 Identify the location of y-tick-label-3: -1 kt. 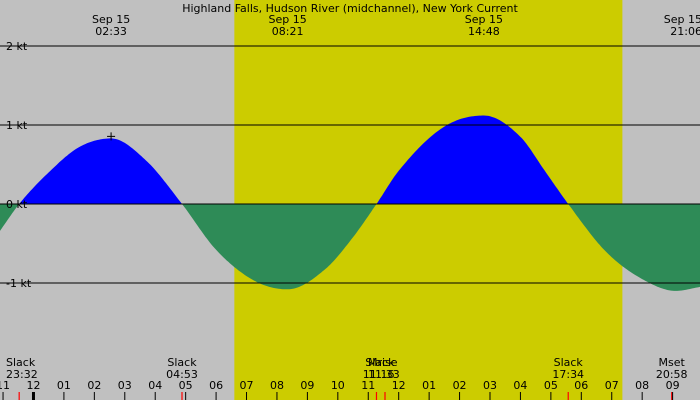
(19, 283).